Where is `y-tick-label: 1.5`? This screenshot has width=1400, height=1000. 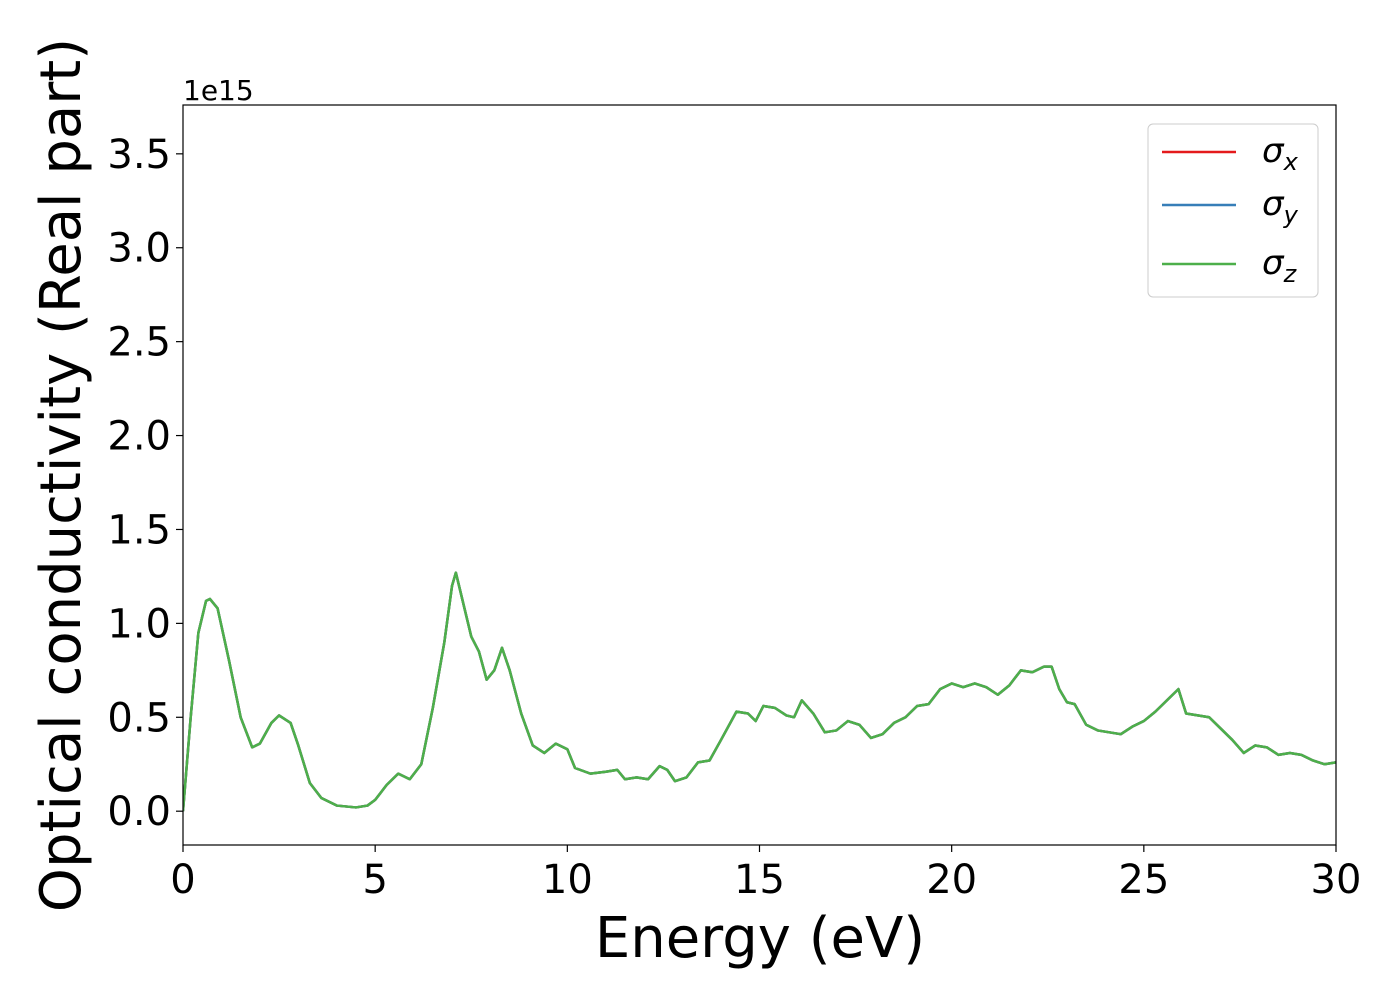
y-tick-label: 1.5 is located at coordinates (139, 530).